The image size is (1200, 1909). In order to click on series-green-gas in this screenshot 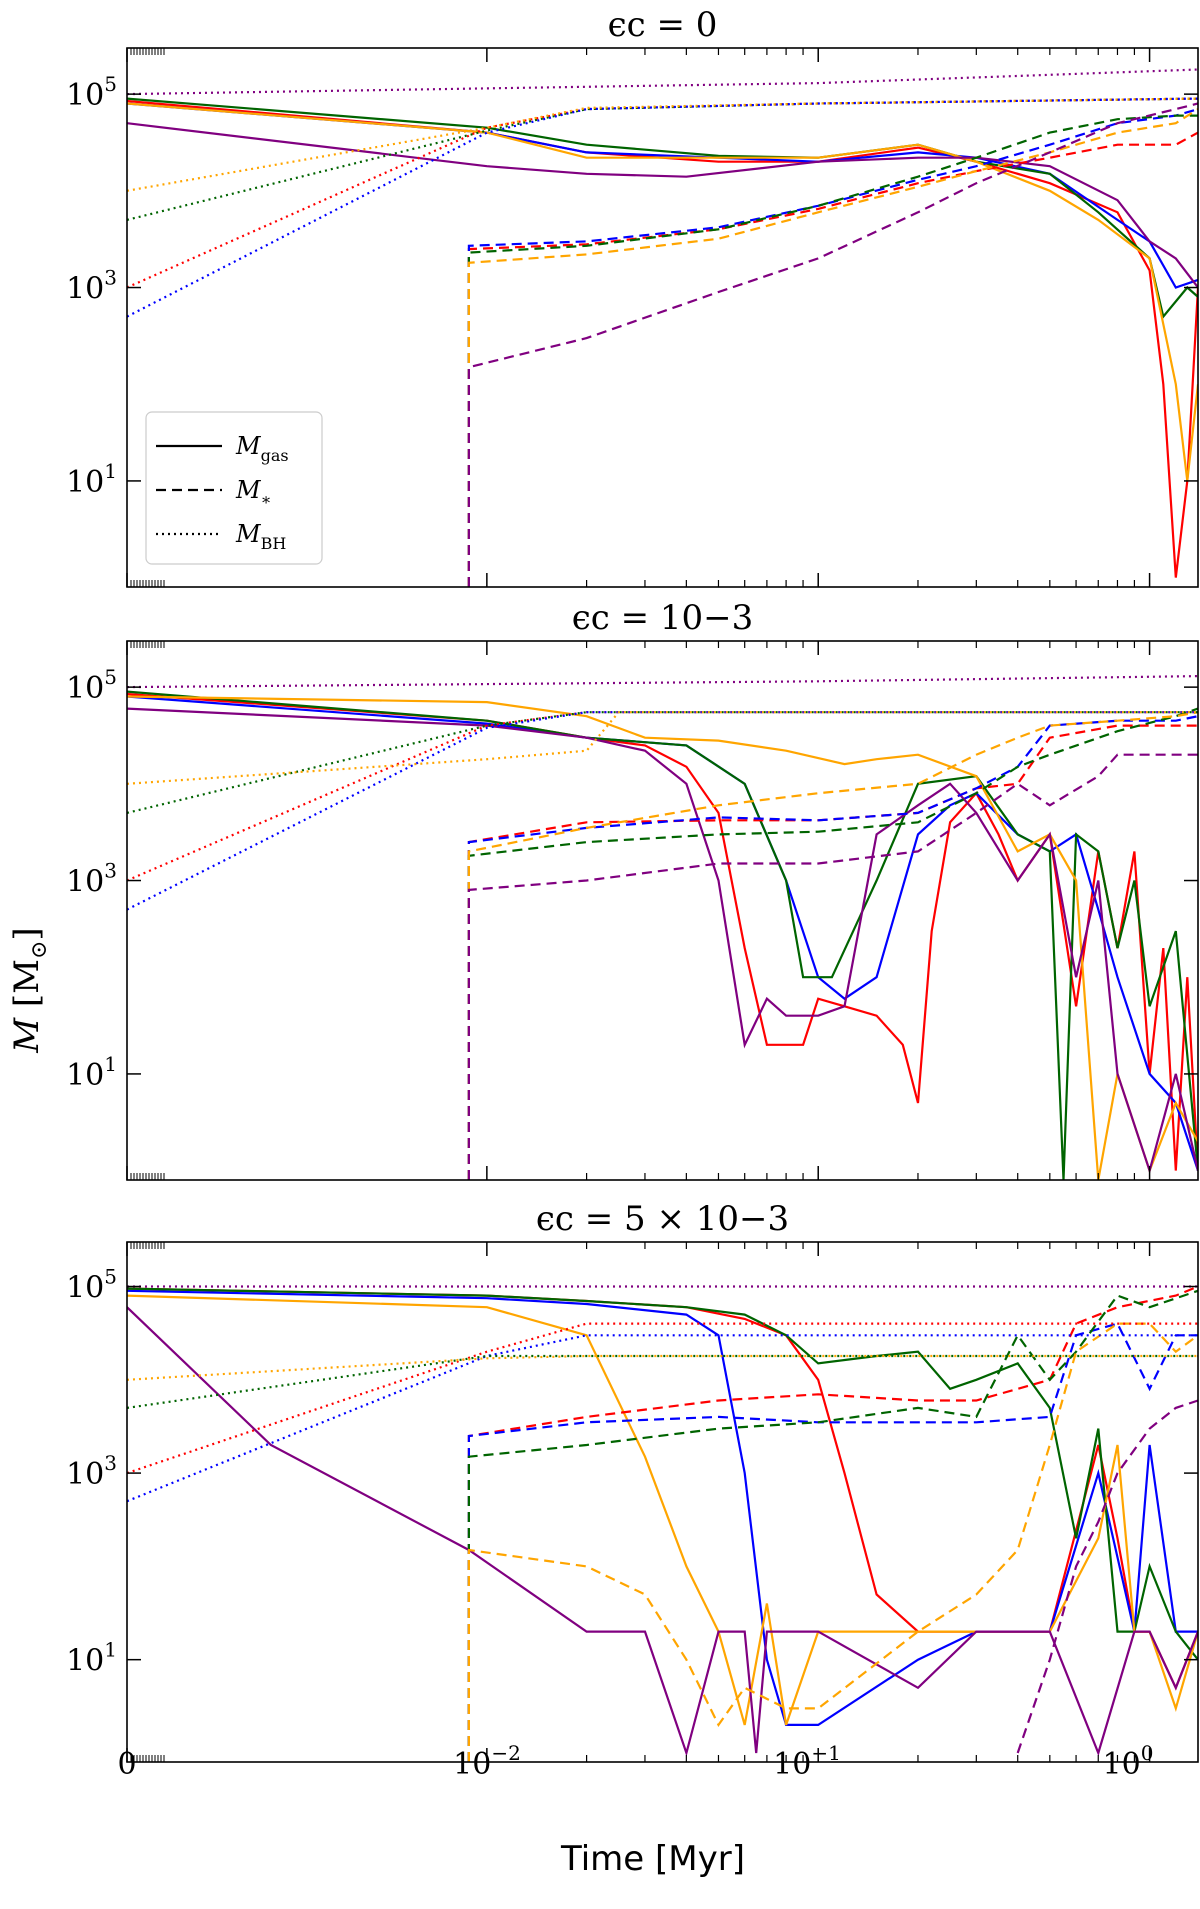, I will do `click(662, 208)`.